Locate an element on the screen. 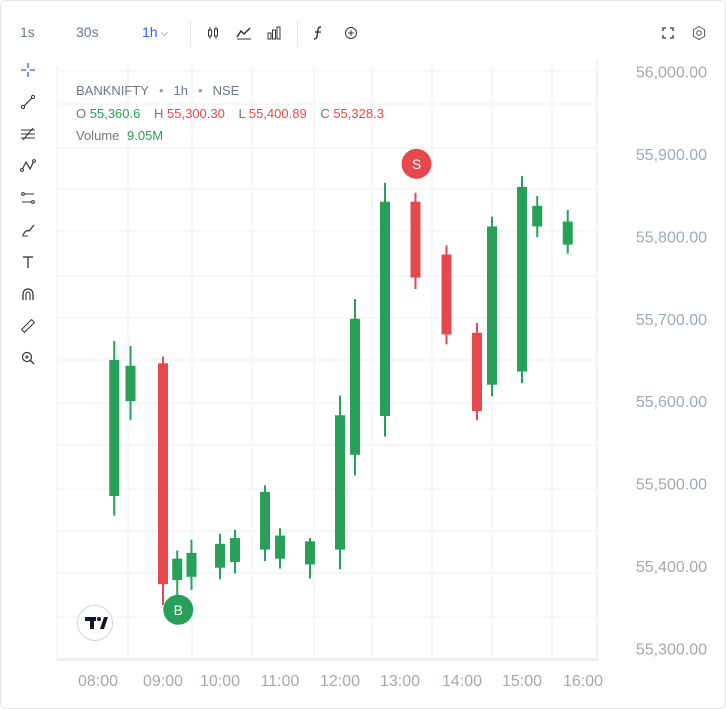  x-tick-label: 14:00 is located at coordinates (462, 681).